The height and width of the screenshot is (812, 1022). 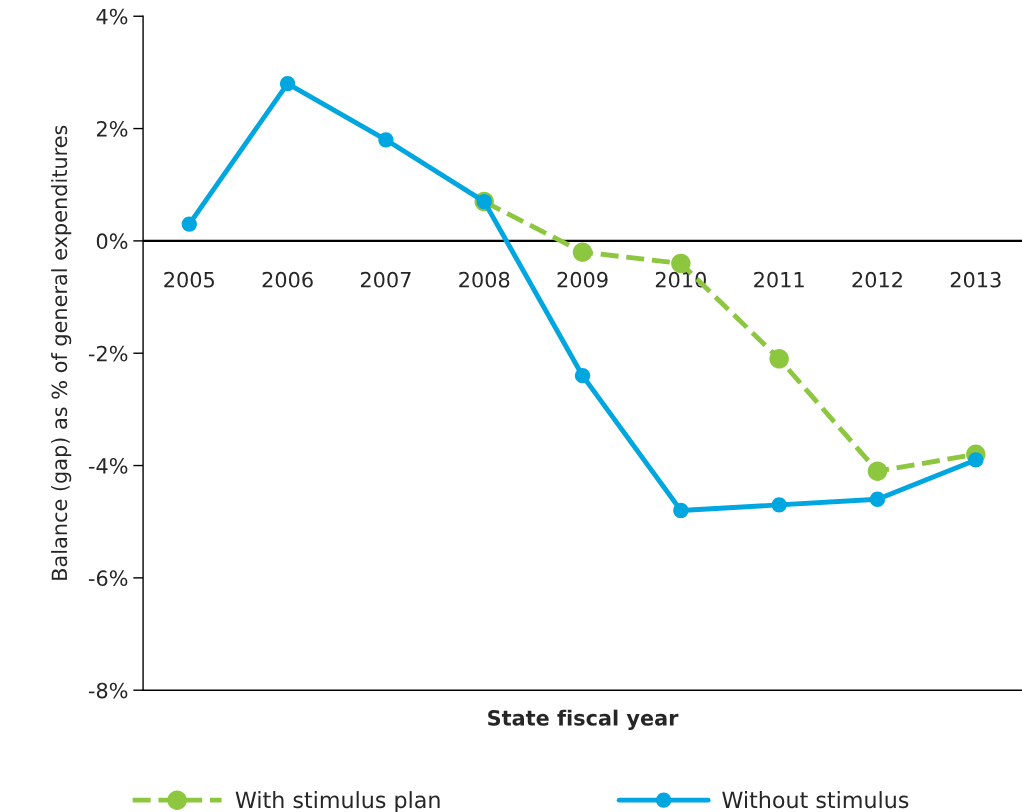 I want to click on y-tick-label: -8%, so click(x=108, y=690).